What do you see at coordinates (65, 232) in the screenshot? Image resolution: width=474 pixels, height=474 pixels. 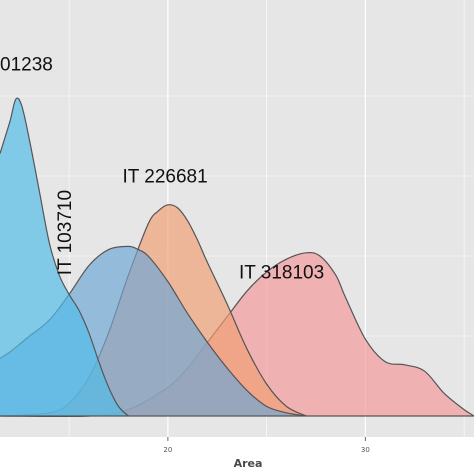 I see `series-label: IT 103710` at bounding box center [65, 232].